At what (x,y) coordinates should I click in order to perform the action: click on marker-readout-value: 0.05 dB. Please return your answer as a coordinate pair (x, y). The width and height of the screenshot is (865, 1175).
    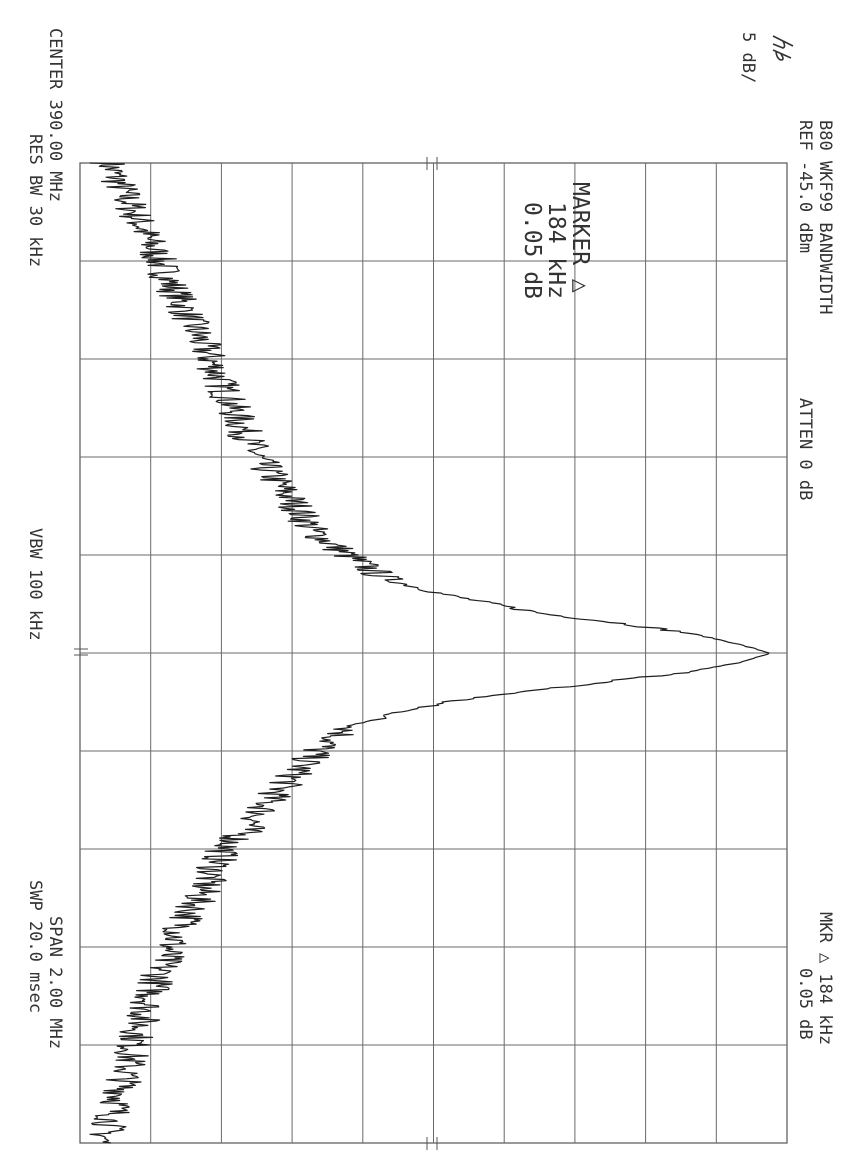
    Looking at the image, I should click on (805, 1004).